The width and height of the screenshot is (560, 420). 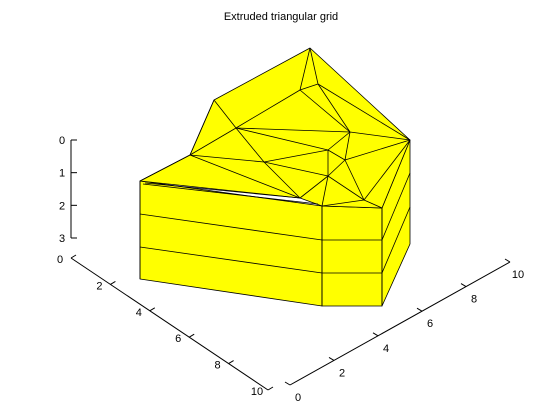 What do you see at coordinates (139, 313) in the screenshot?
I see `y-tick-label: 4` at bounding box center [139, 313].